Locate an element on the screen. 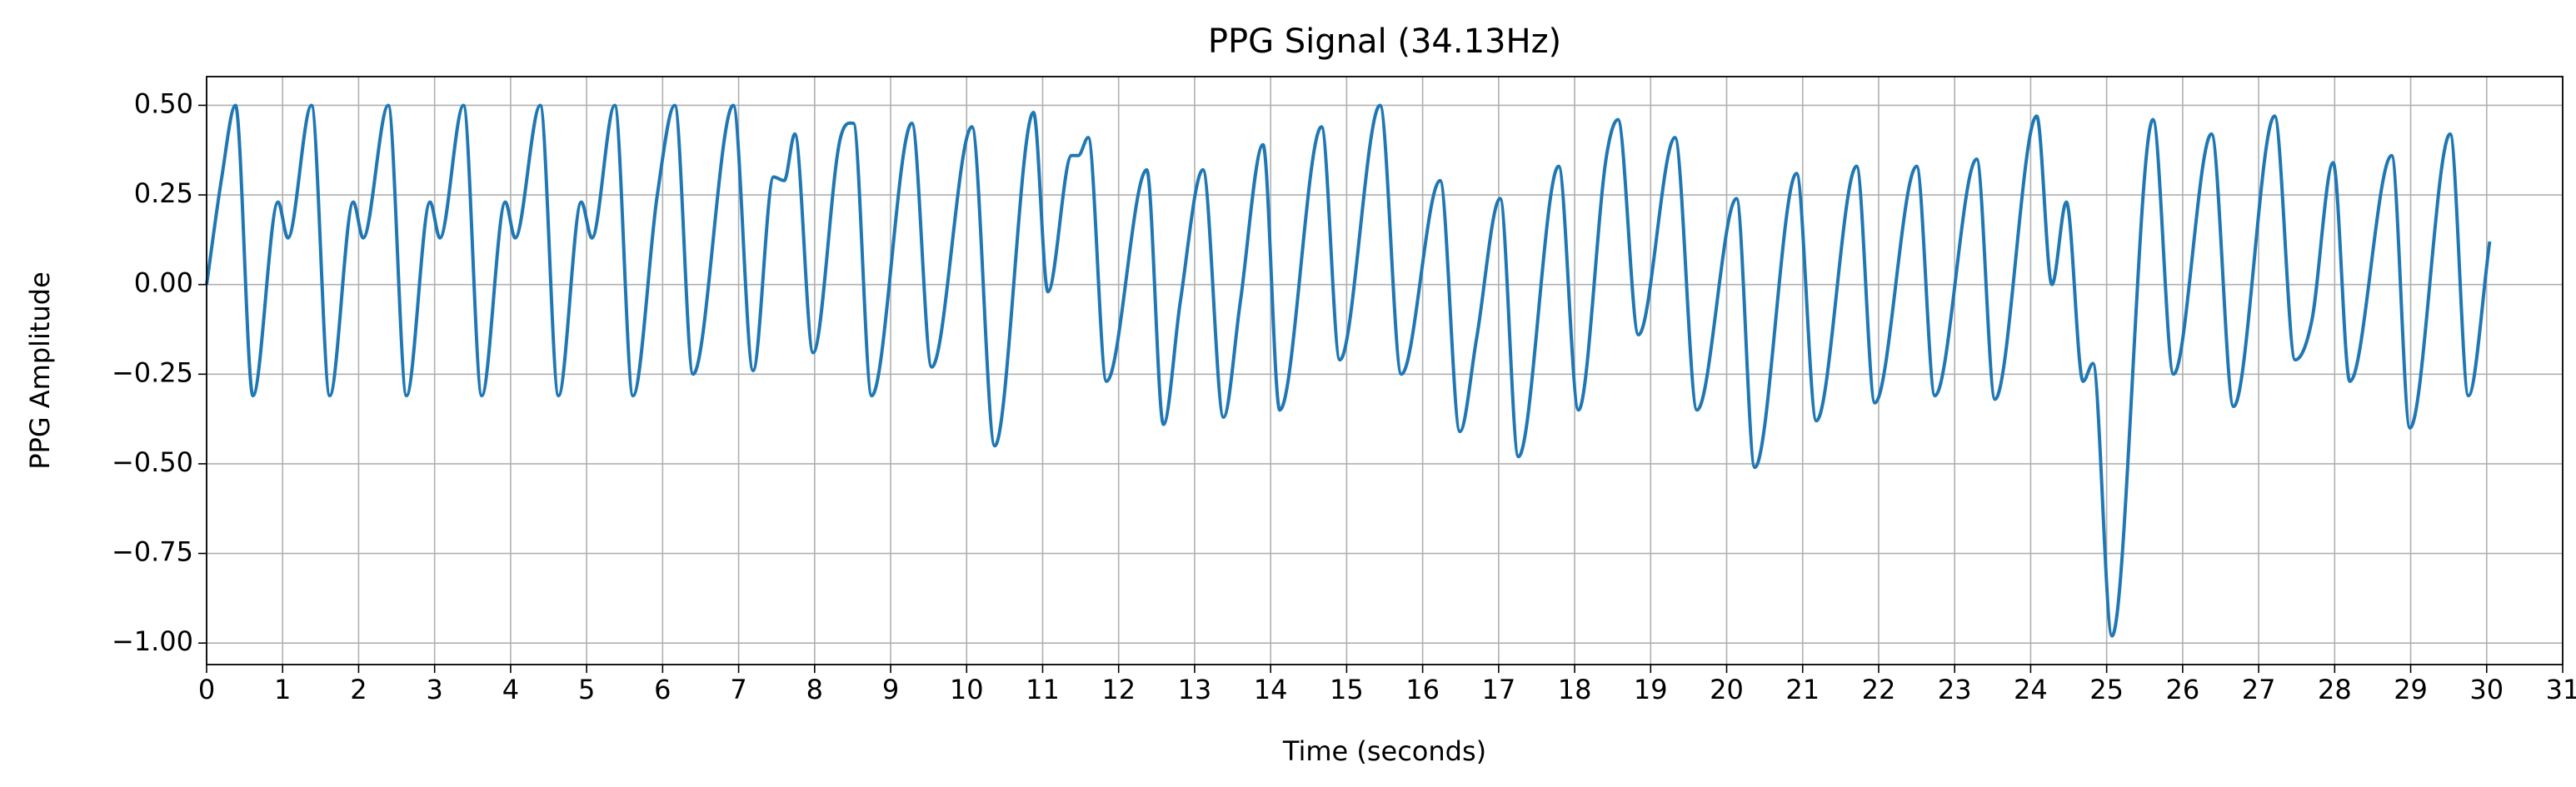 The height and width of the screenshot is (787, 2576). x-tick-label: 7 is located at coordinates (738, 689).